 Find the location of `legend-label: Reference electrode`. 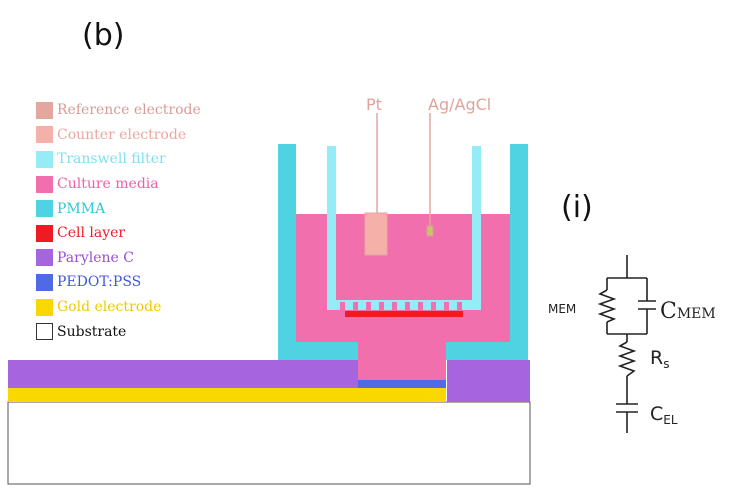

legend-label: Reference electrode is located at coordinates (129, 110).